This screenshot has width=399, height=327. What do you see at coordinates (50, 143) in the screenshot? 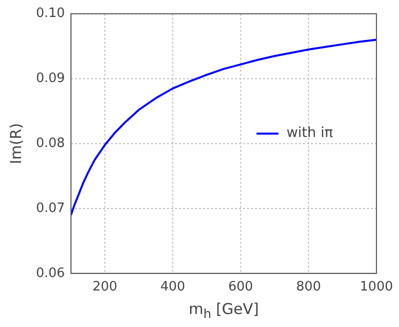
I see `y-tick-label: 0.08` at bounding box center [50, 143].